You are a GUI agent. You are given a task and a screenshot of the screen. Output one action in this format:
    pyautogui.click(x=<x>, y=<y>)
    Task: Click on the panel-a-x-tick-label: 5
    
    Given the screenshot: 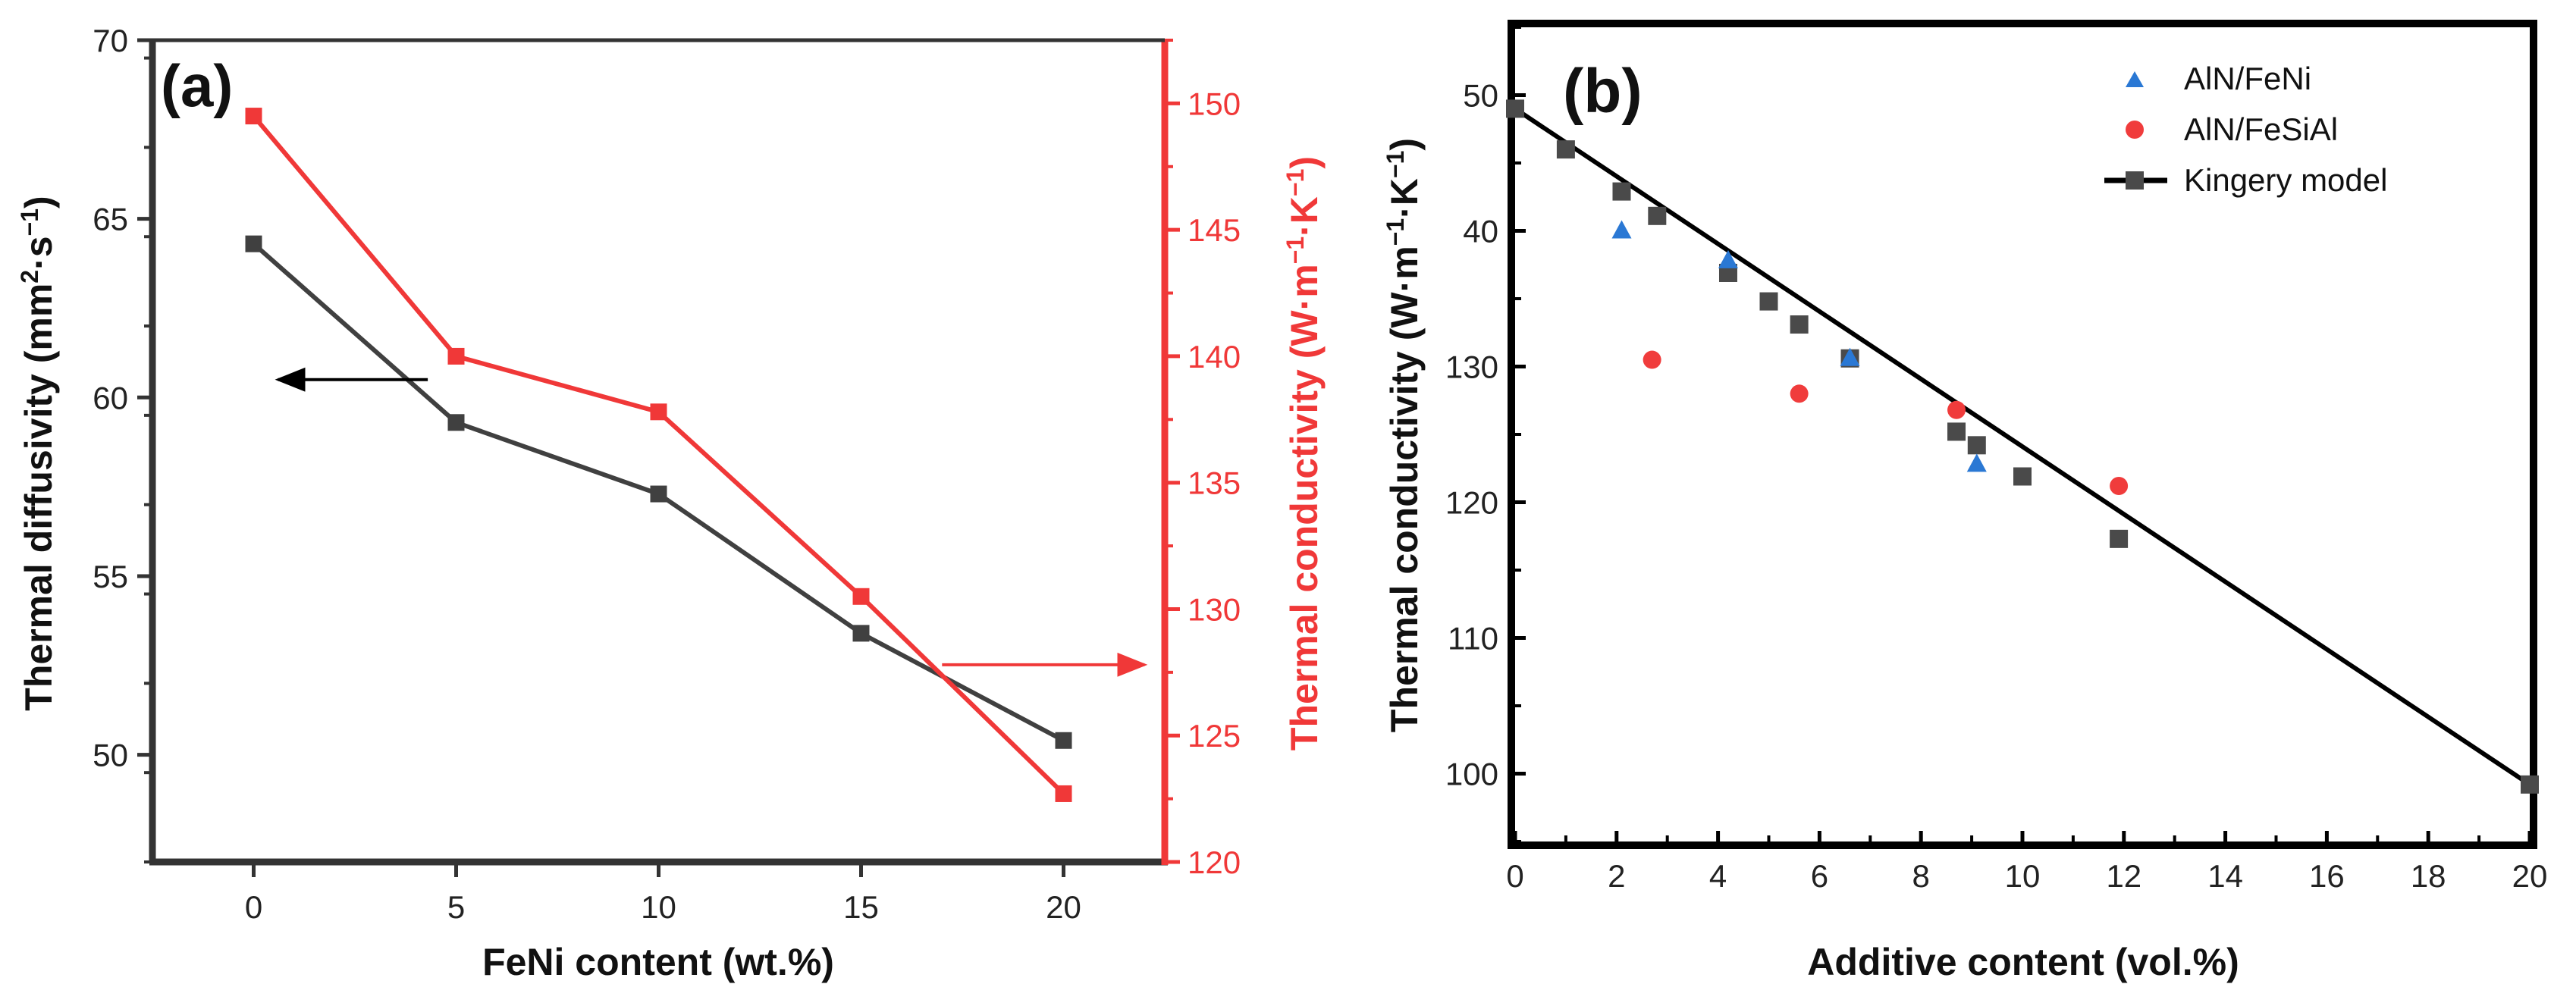 What is the action you would take?
    pyautogui.click(x=456, y=907)
    